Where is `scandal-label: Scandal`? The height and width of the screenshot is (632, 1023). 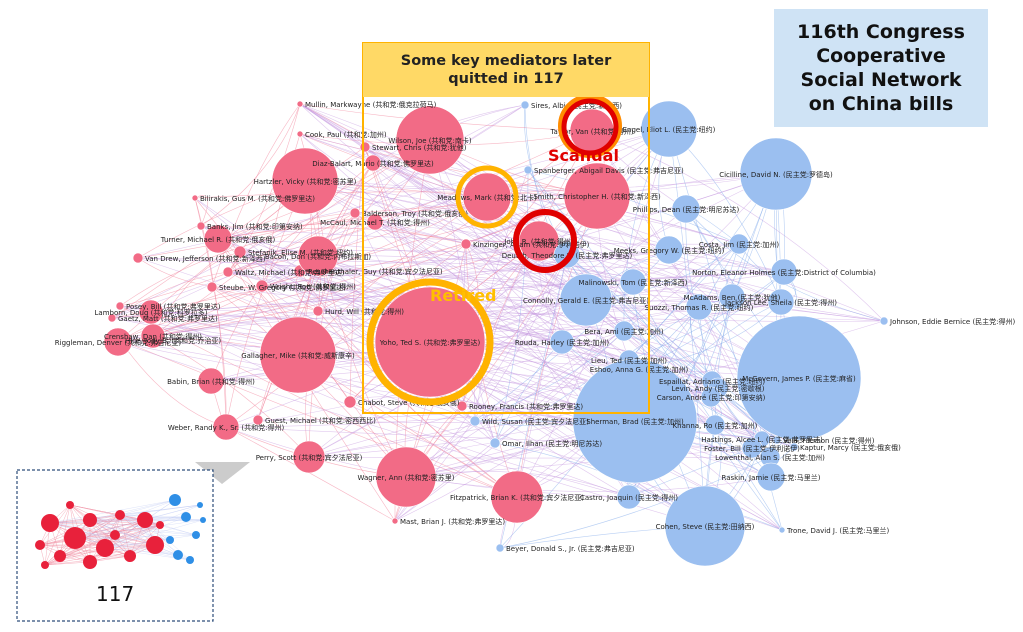
scandal-label: Scandal is located at coordinates (583, 155).